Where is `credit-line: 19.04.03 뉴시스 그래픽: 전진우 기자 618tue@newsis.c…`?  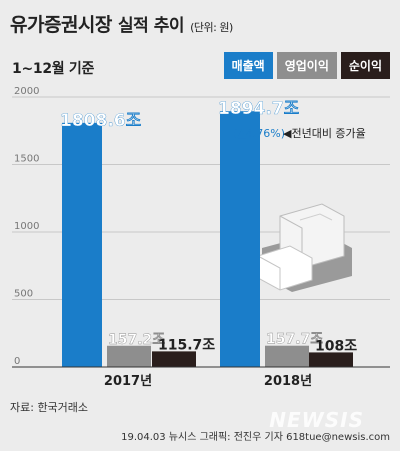
credit-line: 19.04.03 뉴시스 그래픽: 전진우 기자 618tue@newsis.c… is located at coordinates (255, 437).